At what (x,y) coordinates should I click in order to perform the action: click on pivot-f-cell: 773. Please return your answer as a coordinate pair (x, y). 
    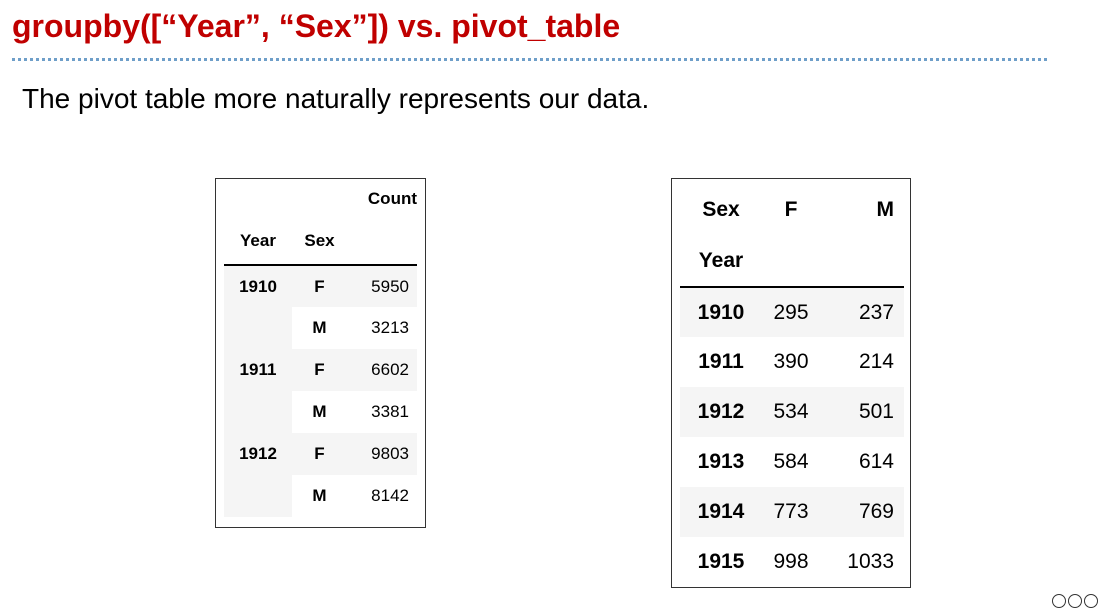
    Looking at the image, I should click on (791, 511).